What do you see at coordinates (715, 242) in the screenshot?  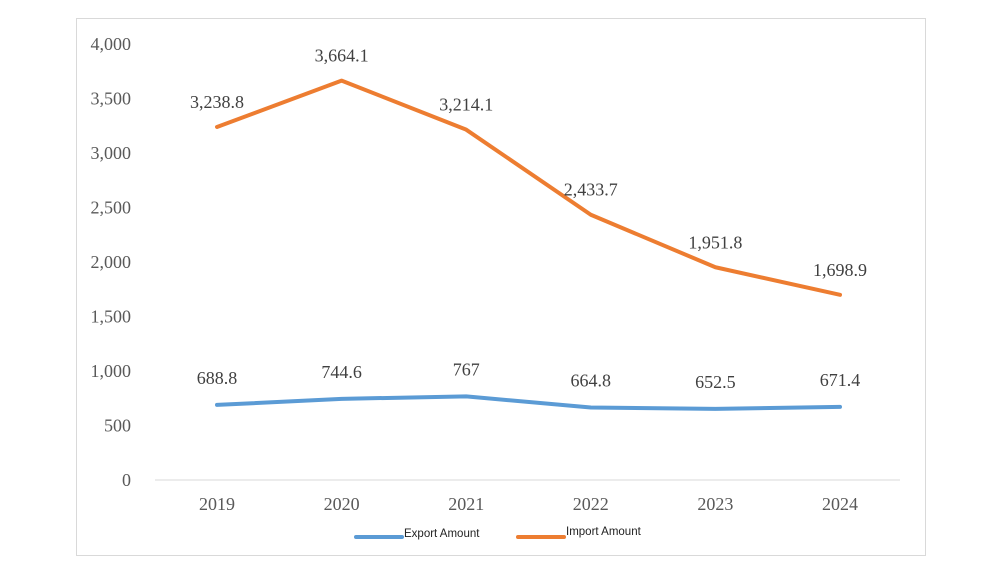 I see `data-label: 1,951.8` at bounding box center [715, 242].